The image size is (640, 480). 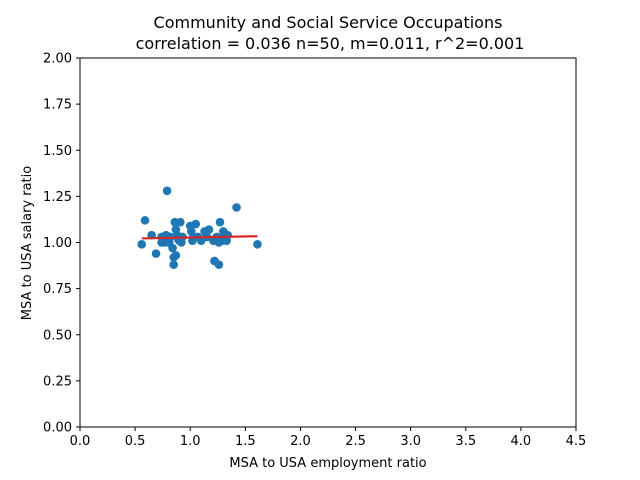 I want to click on y-tick-label: 0.25, so click(x=57, y=381).